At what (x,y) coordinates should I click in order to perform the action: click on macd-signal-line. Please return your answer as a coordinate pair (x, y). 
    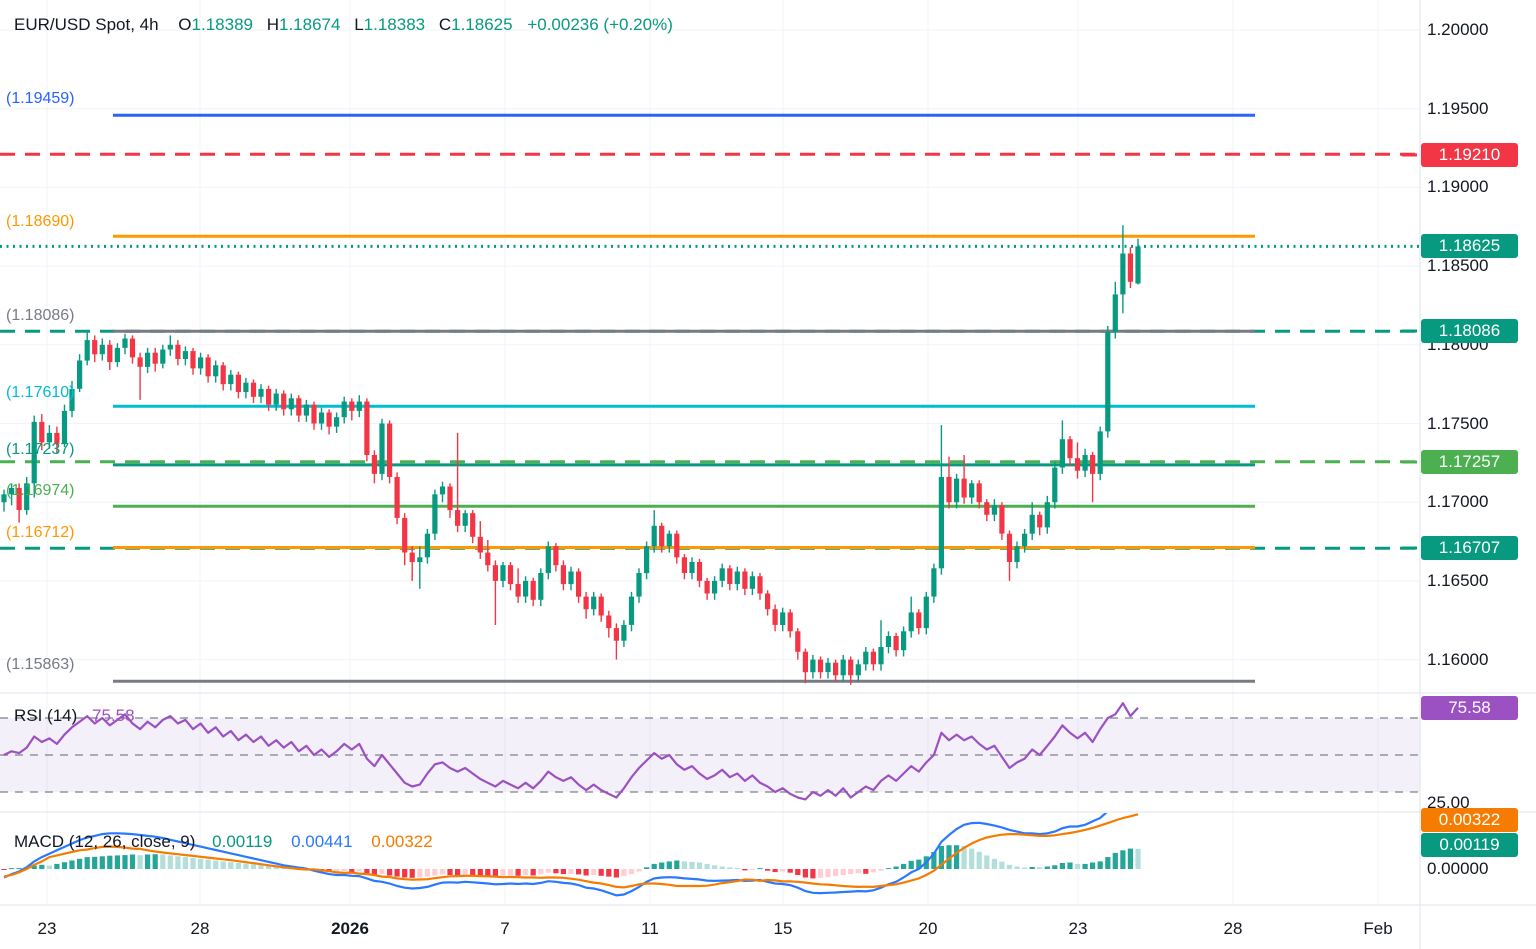
    Looking at the image, I should click on (571, 851).